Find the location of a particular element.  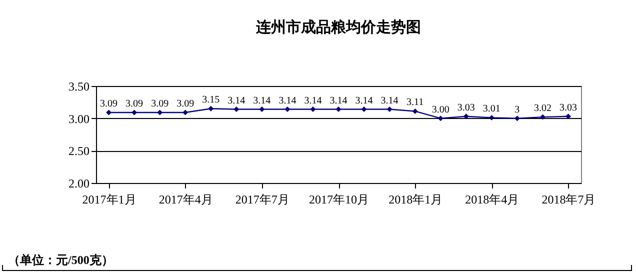

y-tick-label: 3.50 is located at coordinates (79, 87).